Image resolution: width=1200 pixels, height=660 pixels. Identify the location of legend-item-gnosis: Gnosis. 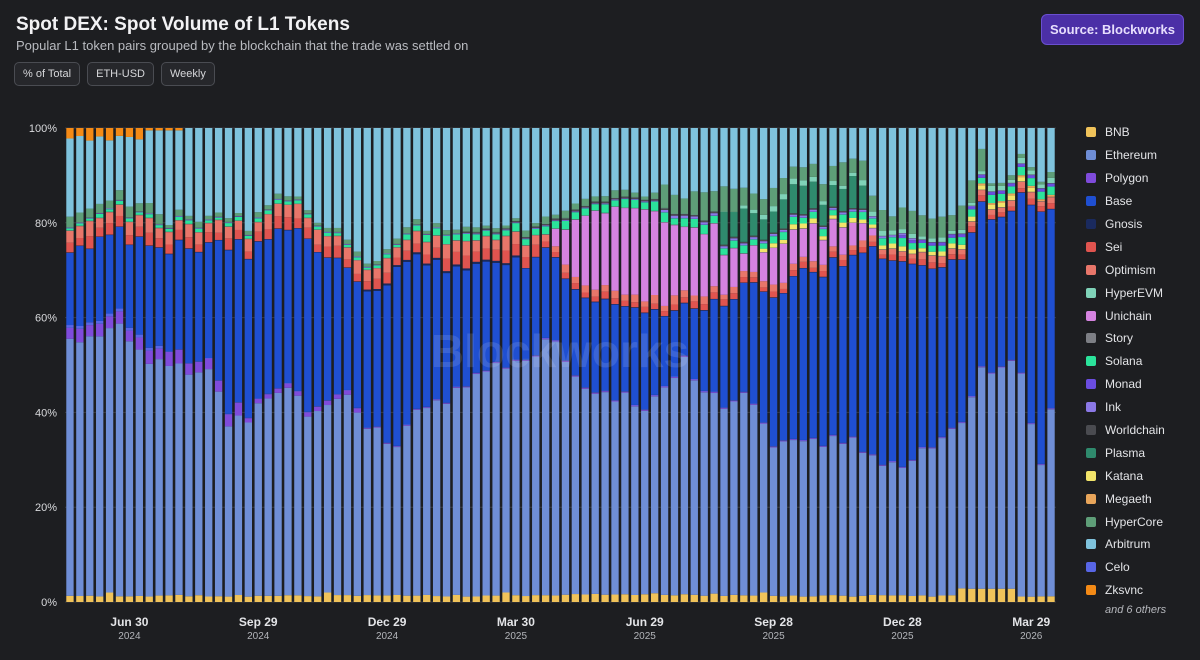
(1141, 224).